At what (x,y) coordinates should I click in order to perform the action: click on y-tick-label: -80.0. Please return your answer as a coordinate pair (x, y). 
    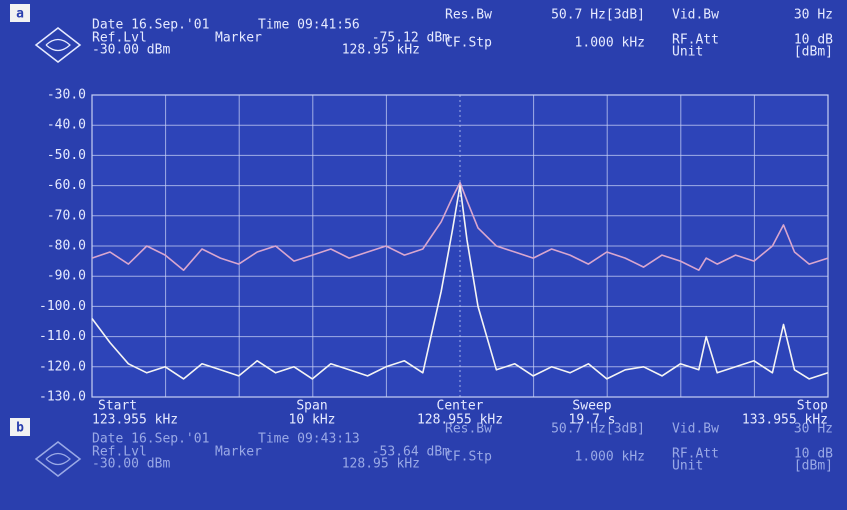
    Looking at the image, I should click on (66, 246).